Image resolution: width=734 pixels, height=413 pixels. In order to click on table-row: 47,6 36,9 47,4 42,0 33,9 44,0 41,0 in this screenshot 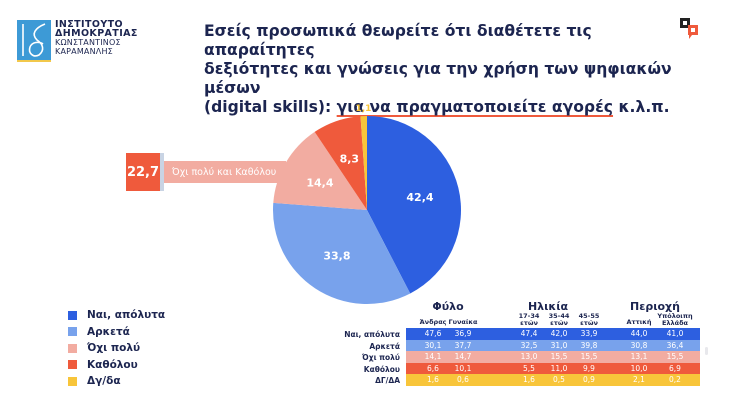, I will do `click(553, 334)`.